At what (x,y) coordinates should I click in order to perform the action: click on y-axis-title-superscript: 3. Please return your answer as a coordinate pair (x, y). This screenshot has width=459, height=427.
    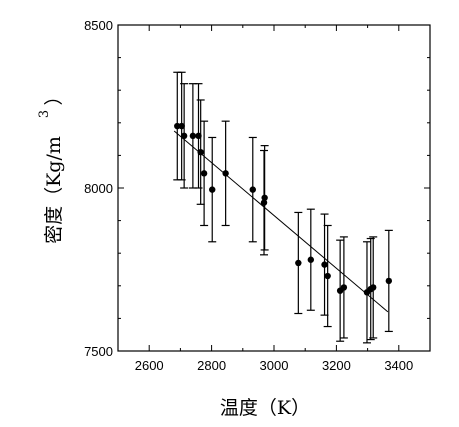
    Looking at the image, I should click on (44, 114).